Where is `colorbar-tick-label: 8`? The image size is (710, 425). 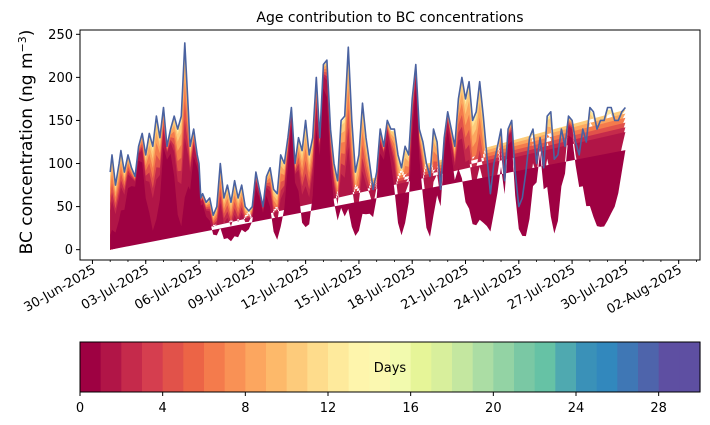
colorbar-tick-label: 8 is located at coordinates (245, 408).